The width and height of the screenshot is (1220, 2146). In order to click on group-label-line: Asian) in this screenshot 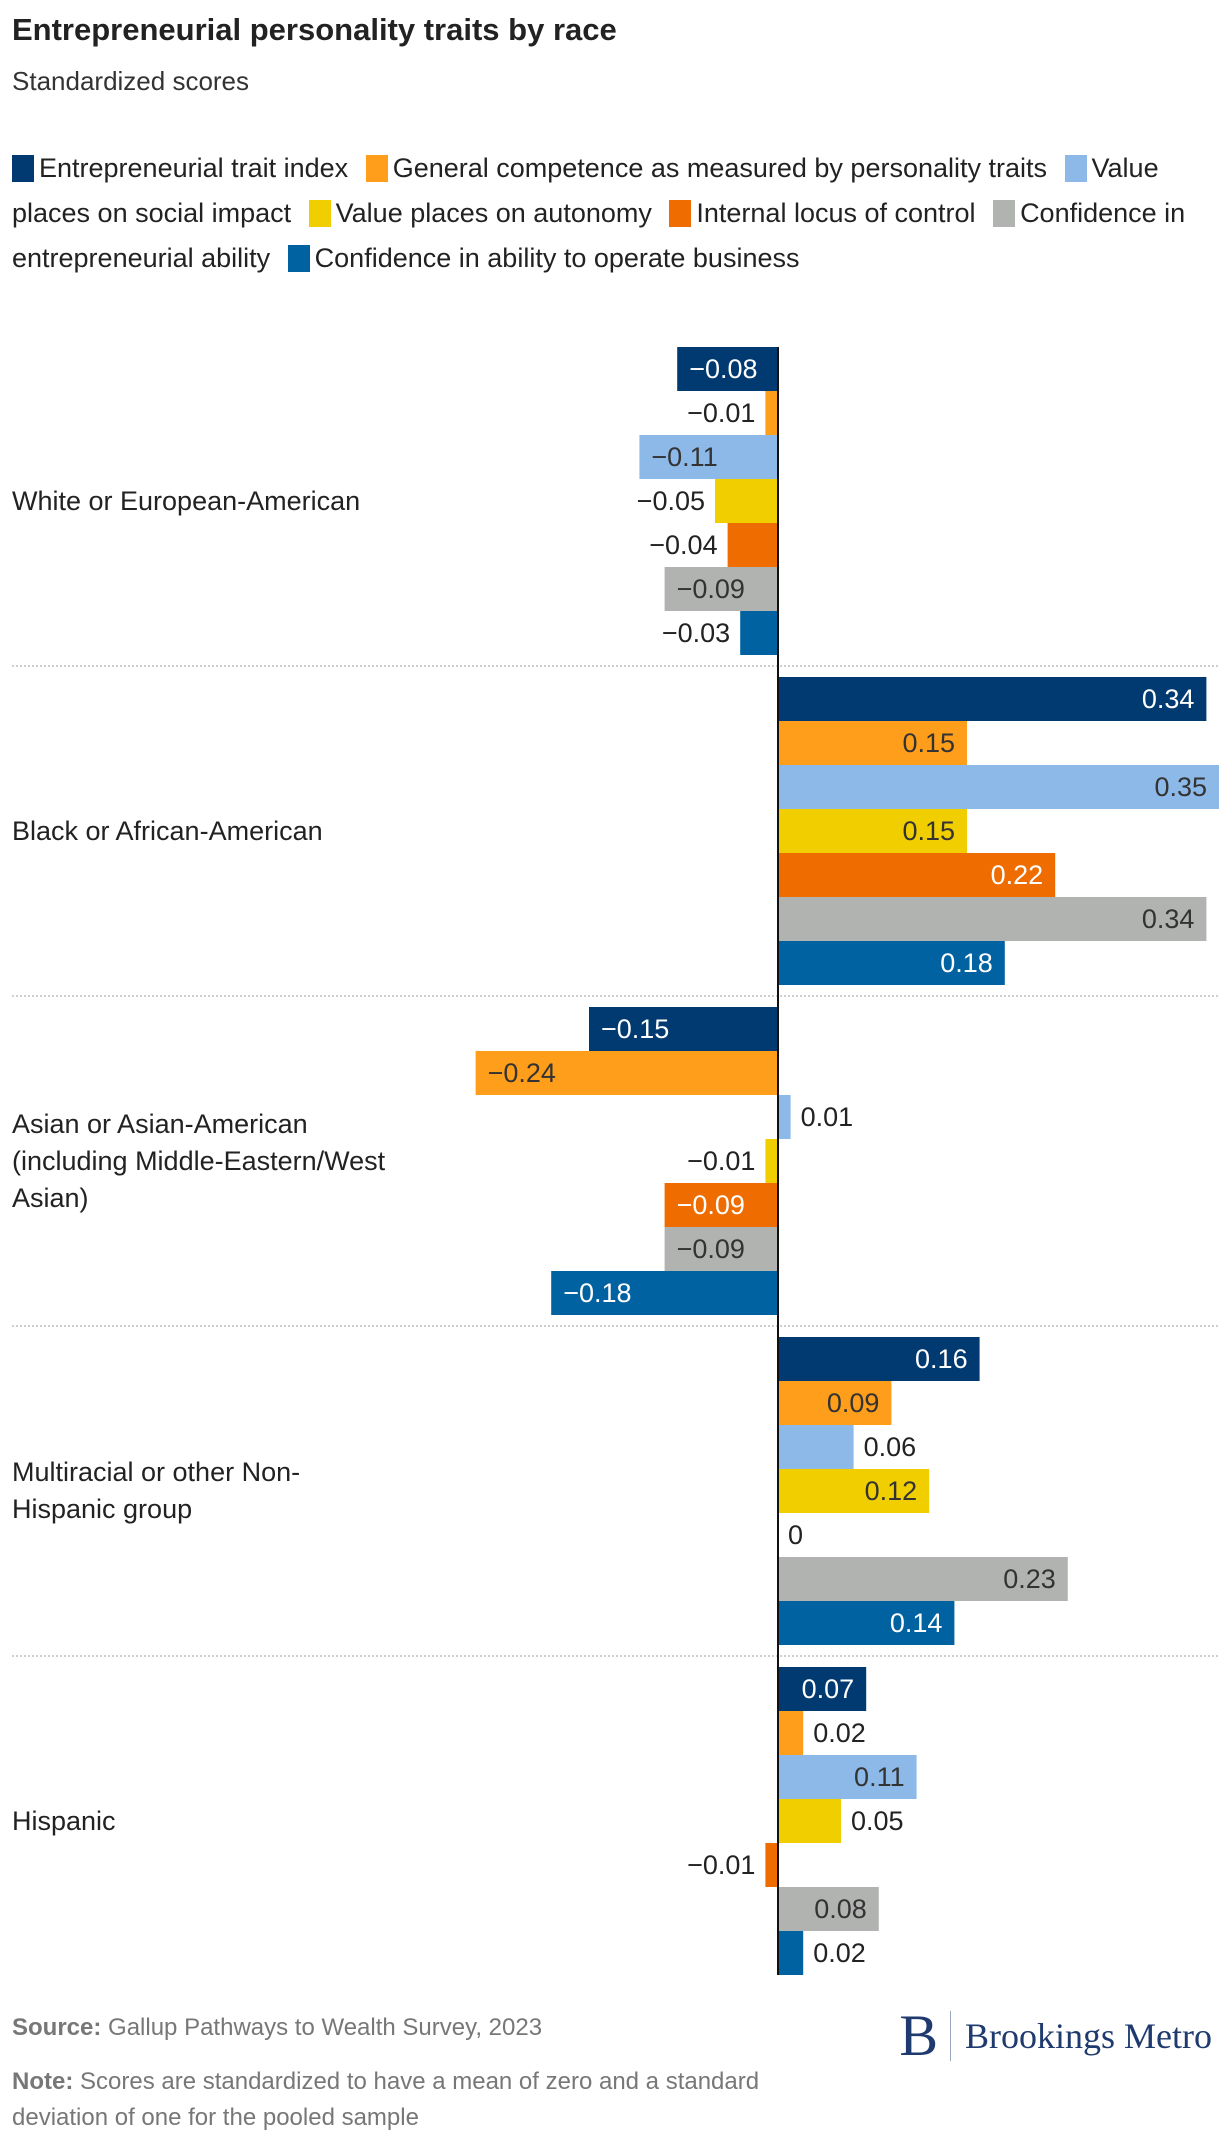, I will do `click(50, 1197)`.